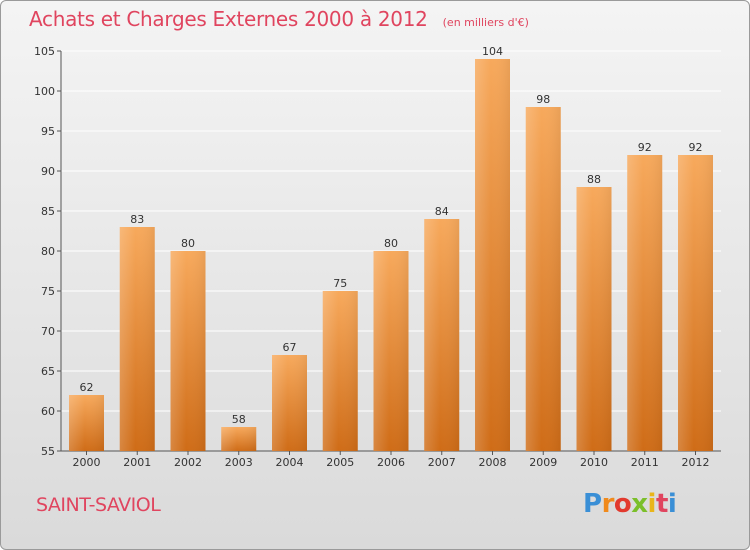  I want to click on x-tick-label: 2006, so click(391, 462).